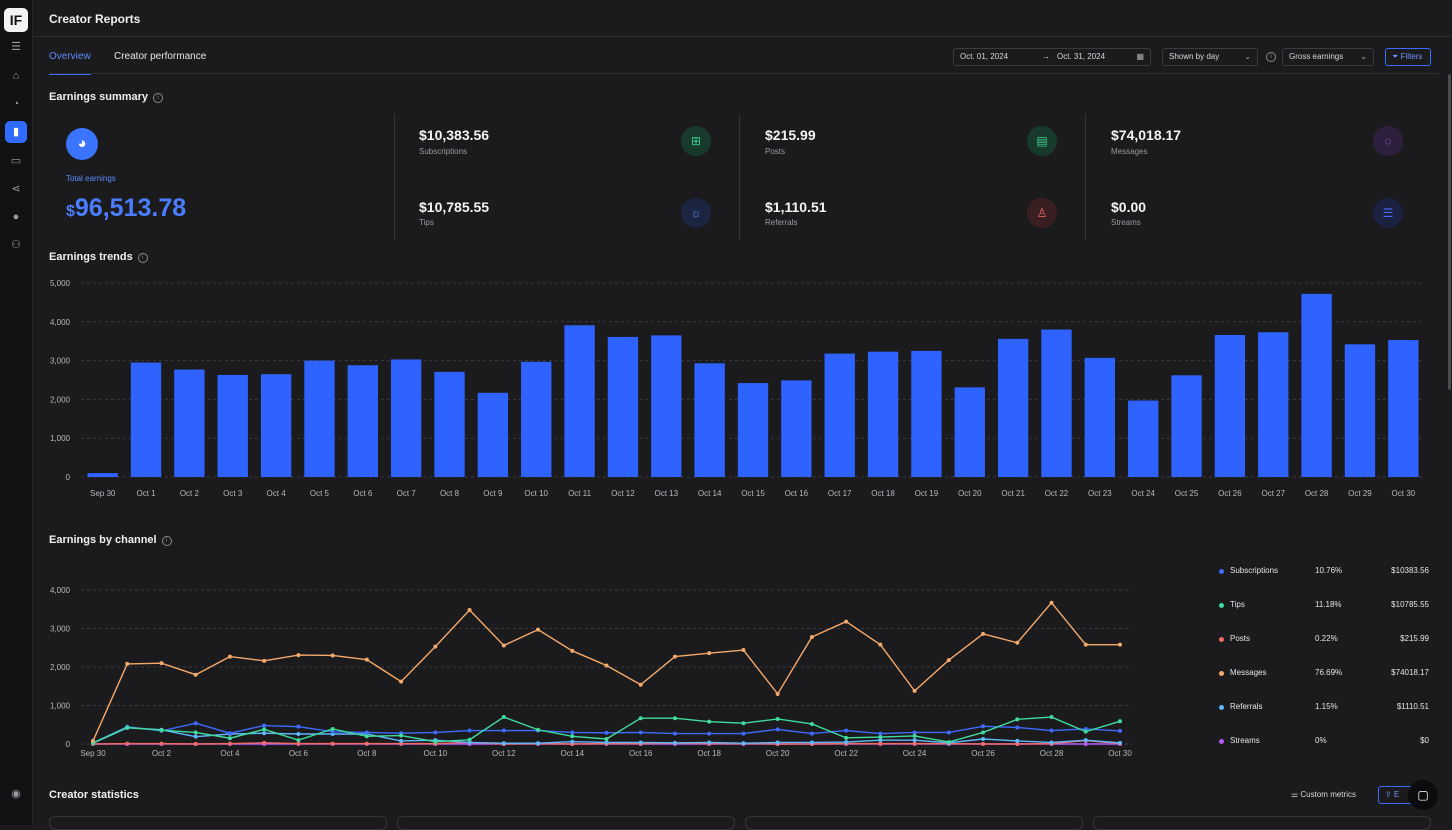  What do you see at coordinates (436, 753) in the screenshot?
I see `x-tick-label: Oct 10` at bounding box center [436, 753].